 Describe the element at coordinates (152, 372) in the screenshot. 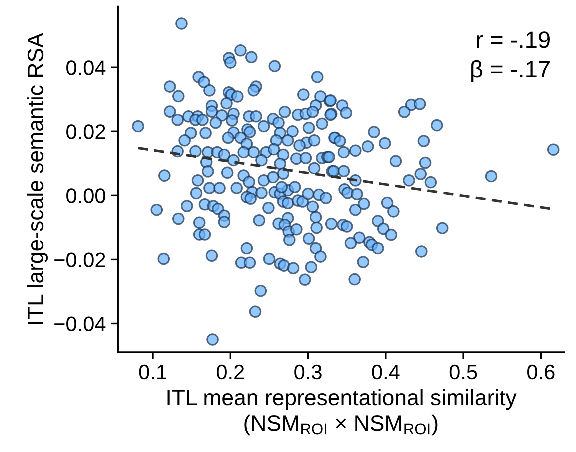

I see `x-tick-label: 0.1` at that location.